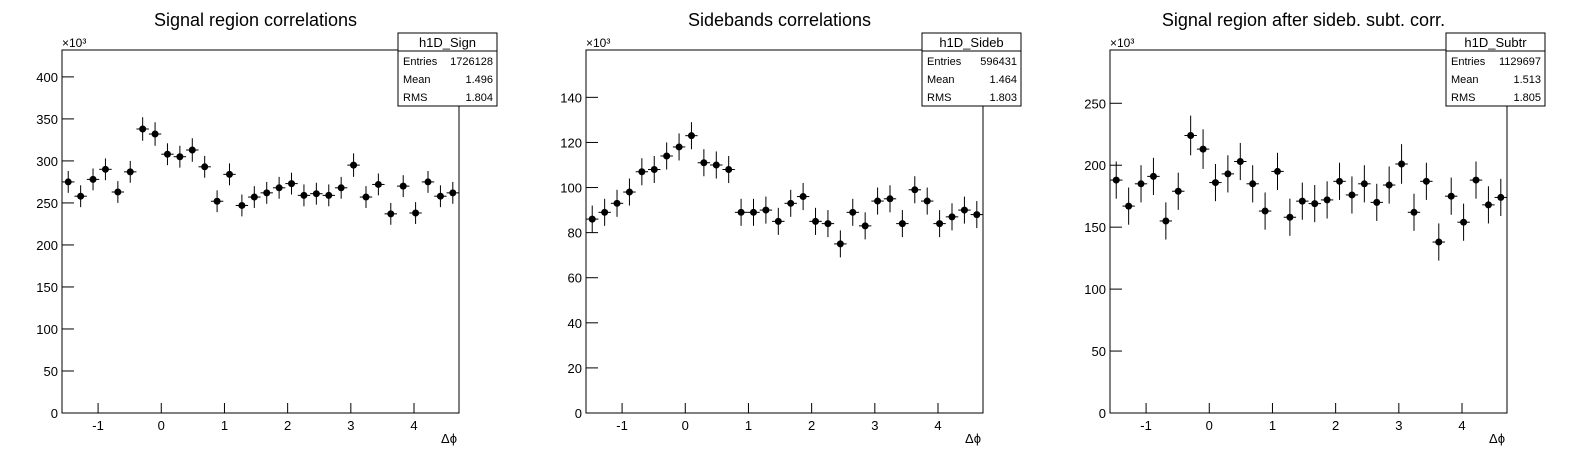 The image size is (1596, 472). Describe the element at coordinates (1003, 98) in the screenshot. I see `stats-value: 1.803` at that location.